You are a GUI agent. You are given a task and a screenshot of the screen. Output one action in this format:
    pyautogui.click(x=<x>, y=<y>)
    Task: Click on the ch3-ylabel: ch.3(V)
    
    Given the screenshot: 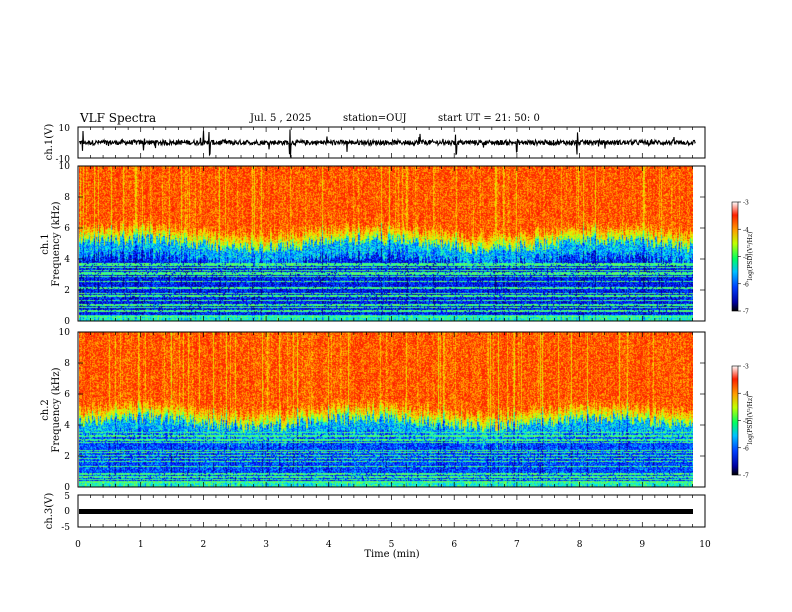 What is the action you would take?
    pyautogui.click(x=49, y=511)
    